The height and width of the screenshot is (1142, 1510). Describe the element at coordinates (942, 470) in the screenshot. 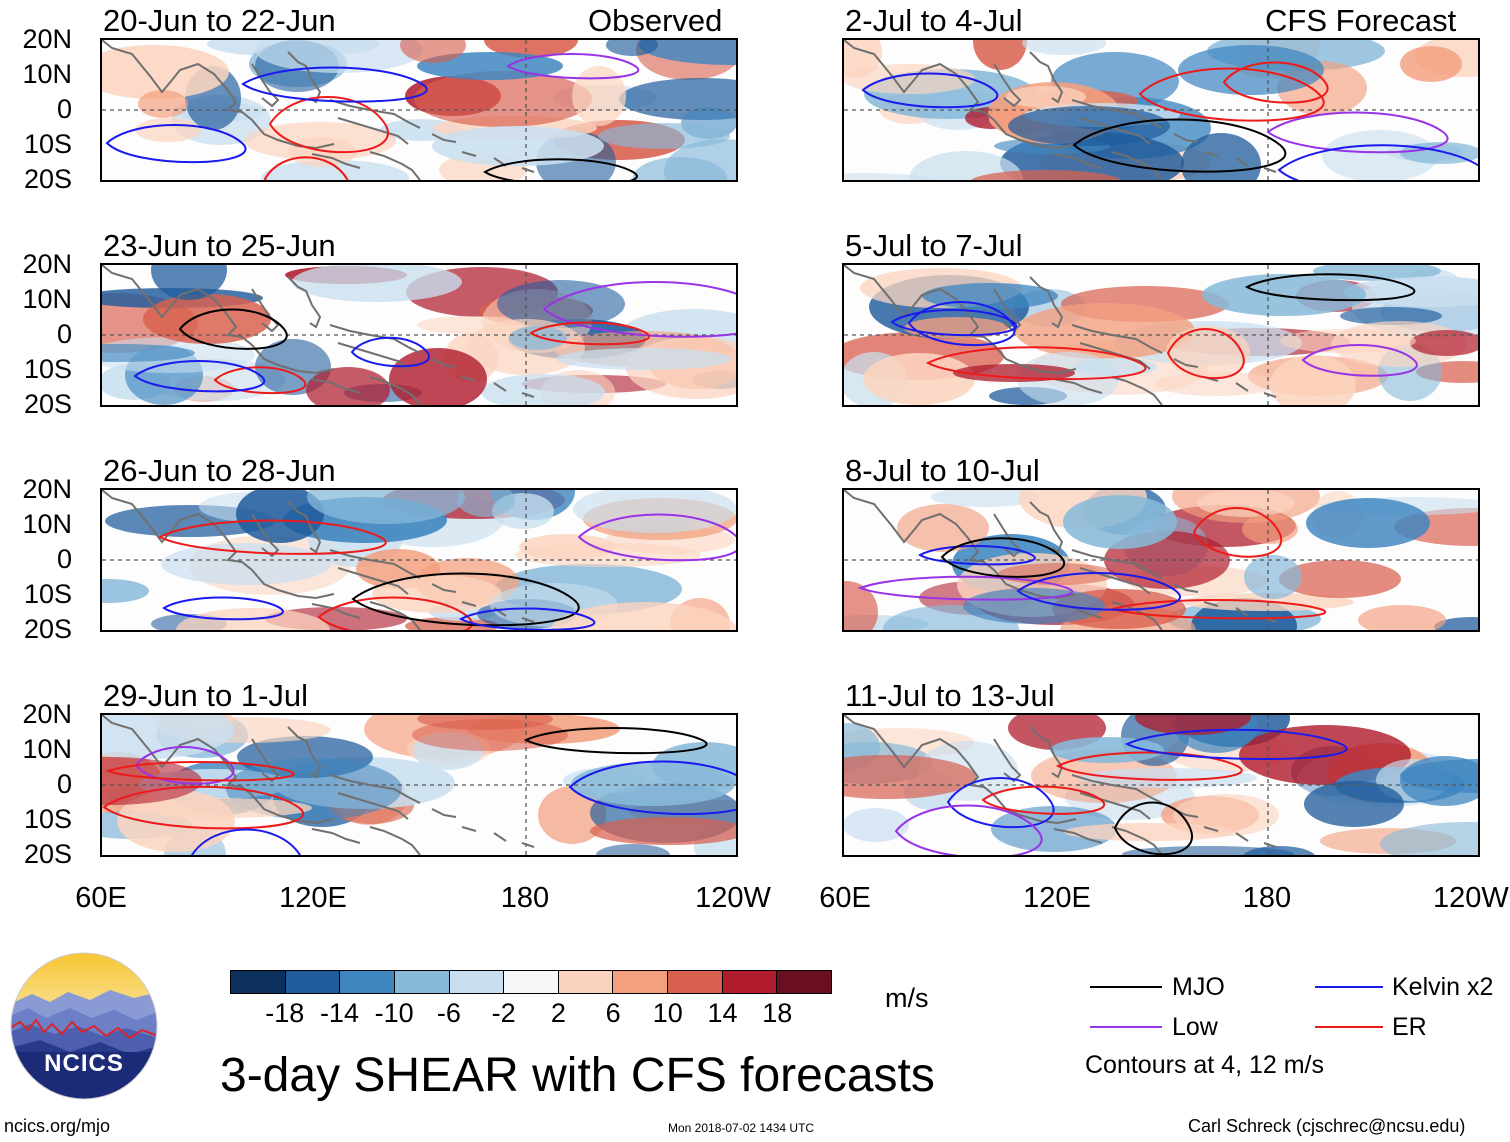

I see `panel-title-fc-3: 8-Jul to 10-Jul` at that location.